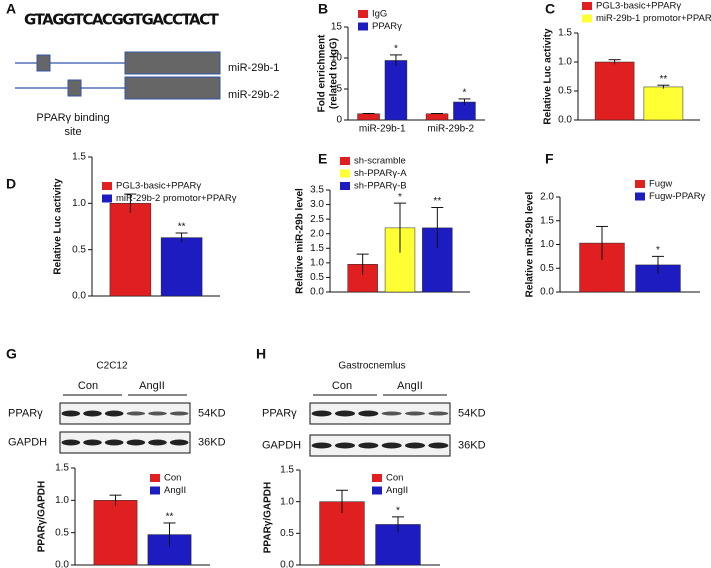 Image resolution: width=711 pixels, height=568 pixels. Describe the element at coordinates (387, 26) in the screenshot. I see `legend-label: PPARγ` at that location.